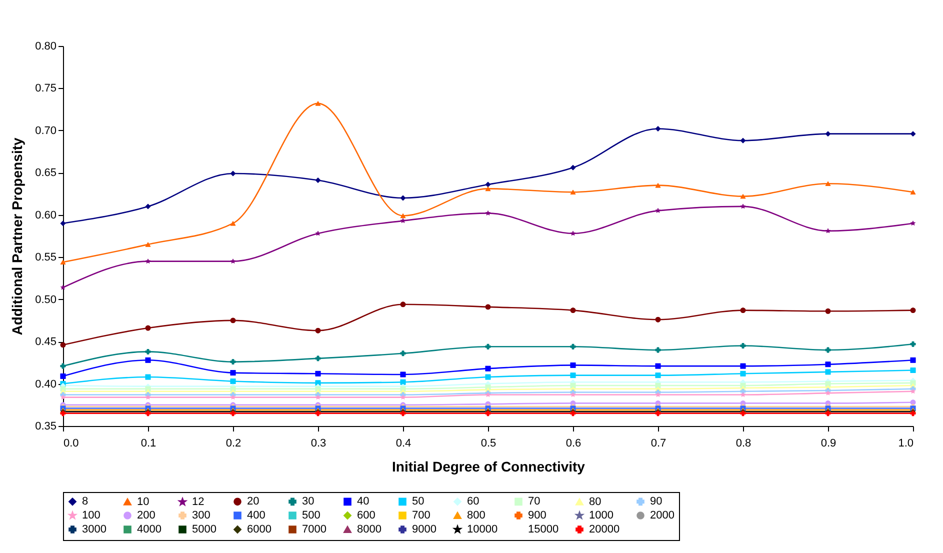 This screenshot has height=553, width=943. I want to click on text: 15000, so click(543, 530).